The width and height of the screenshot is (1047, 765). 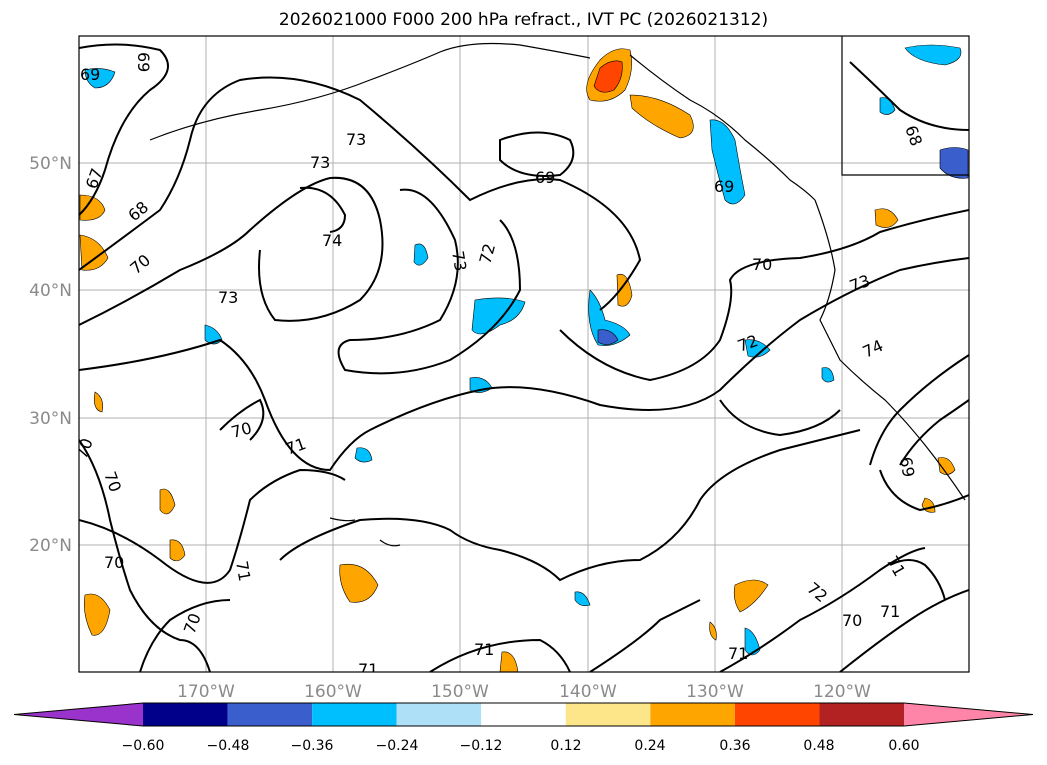 What do you see at coordinates (143, 746) in the screenshot?
I see `colorbar-tick-label: −0.60` at bounding box center [143, 746].